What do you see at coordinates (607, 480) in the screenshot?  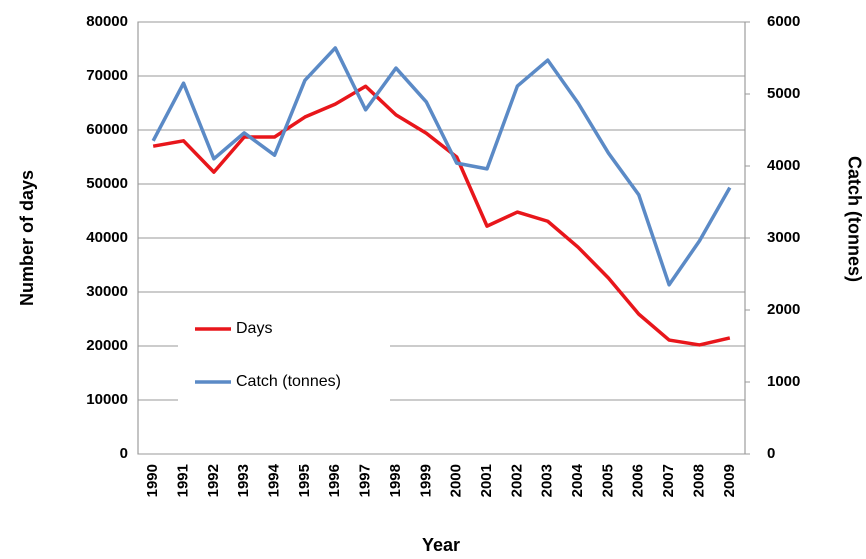 I see `x-tick-label: 2005` at bounding box center [607, 480].